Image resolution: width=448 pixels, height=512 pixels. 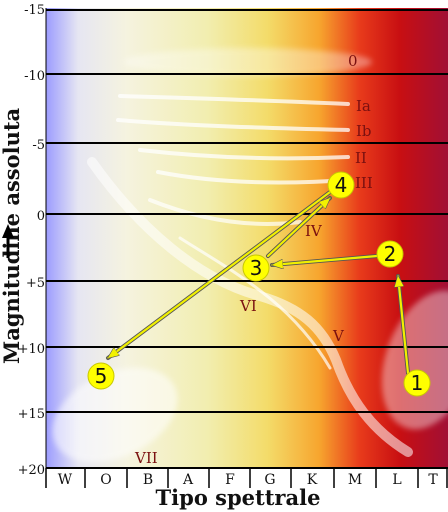 I want to click on lum-class-label: 0, so click(x=353, y=61).